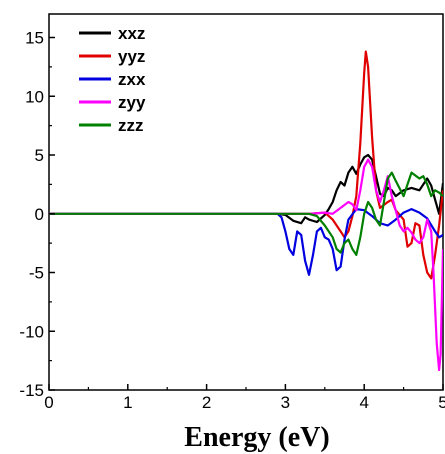 This screenshot has height=454, width=445. I want to click on series-line-zxx, so click(246, 242).